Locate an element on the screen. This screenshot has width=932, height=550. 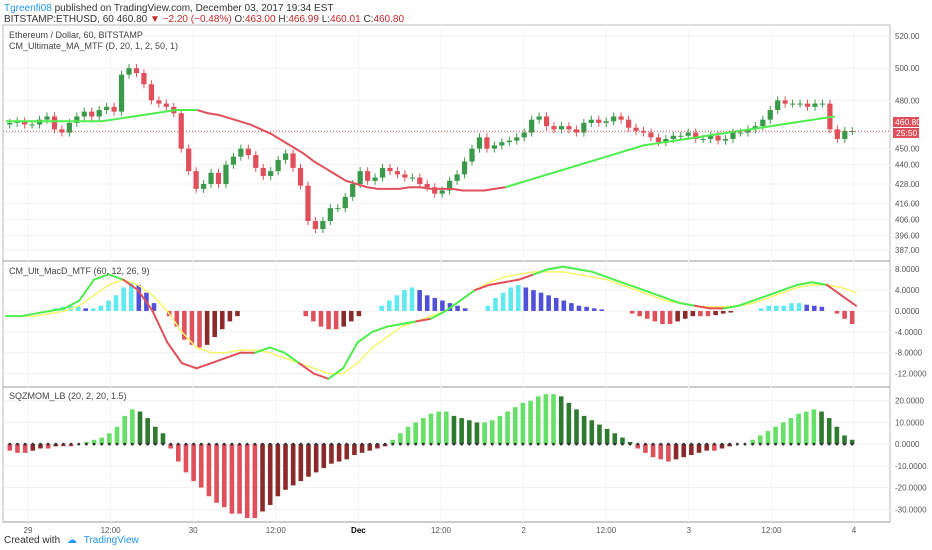
username-link: Tgreenfi08 is located at coordinates (28, 8).